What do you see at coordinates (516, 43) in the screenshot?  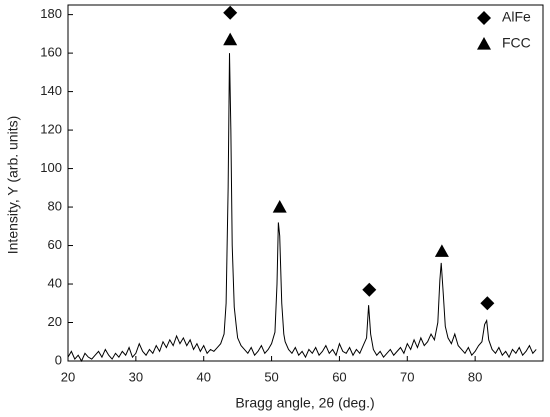 I see `legend-label: FCC` at bounding box center [516, 43].